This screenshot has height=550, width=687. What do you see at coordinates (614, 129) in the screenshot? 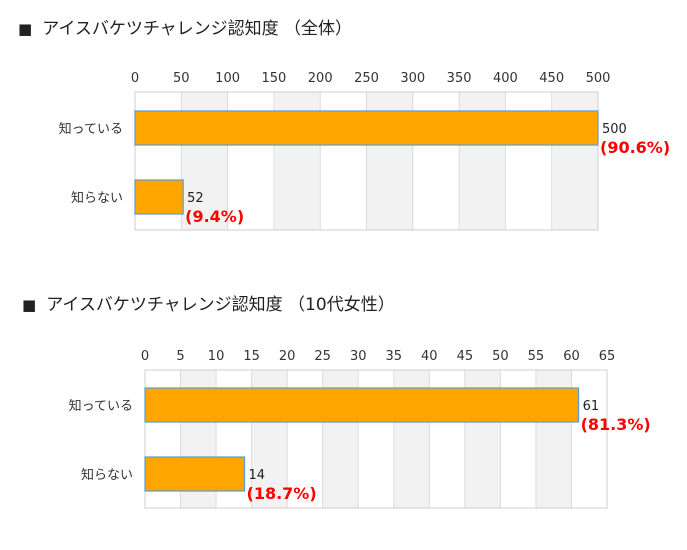
I see `value-label: 500` at bounding box center [614, 129].